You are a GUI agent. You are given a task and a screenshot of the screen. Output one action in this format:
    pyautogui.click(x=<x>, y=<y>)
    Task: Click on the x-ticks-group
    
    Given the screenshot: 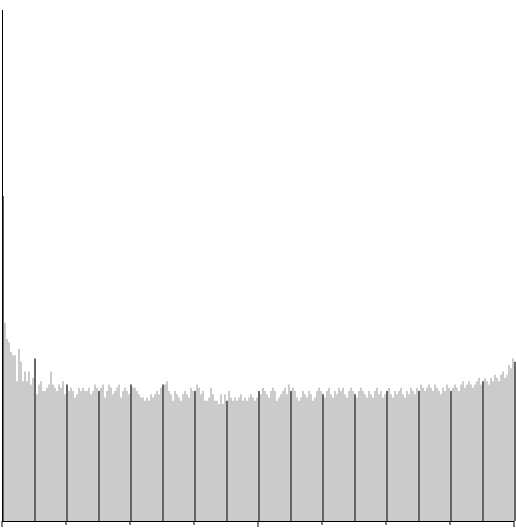 What is the action you would take?
    pyautogui.click(x=258, y=524)
    